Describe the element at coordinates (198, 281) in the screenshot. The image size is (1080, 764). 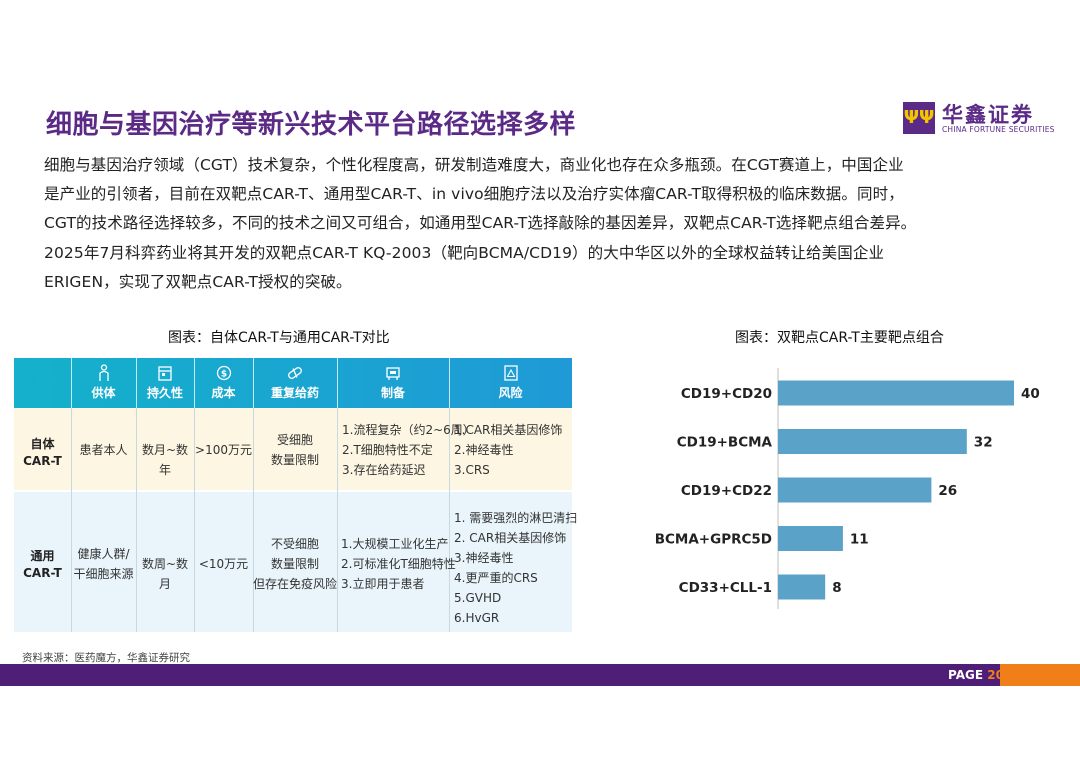
I see `paragraph-line: ERIGEN，实现了双靶点CAR-T授权的突破。` at that location.